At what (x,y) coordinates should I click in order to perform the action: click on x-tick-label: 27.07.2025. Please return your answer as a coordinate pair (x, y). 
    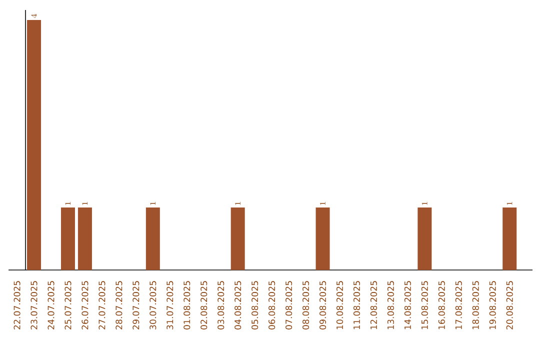
    Looking at the image, I should click on (102, 305).